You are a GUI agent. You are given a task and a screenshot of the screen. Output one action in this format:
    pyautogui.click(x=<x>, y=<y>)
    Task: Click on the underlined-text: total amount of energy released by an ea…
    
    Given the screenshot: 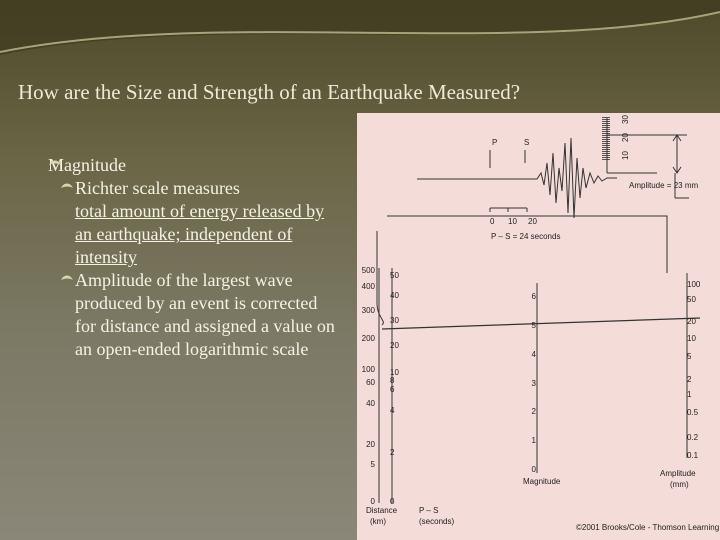 What is the action you would take?
    pyautogui.click(x=200, y=234)
    